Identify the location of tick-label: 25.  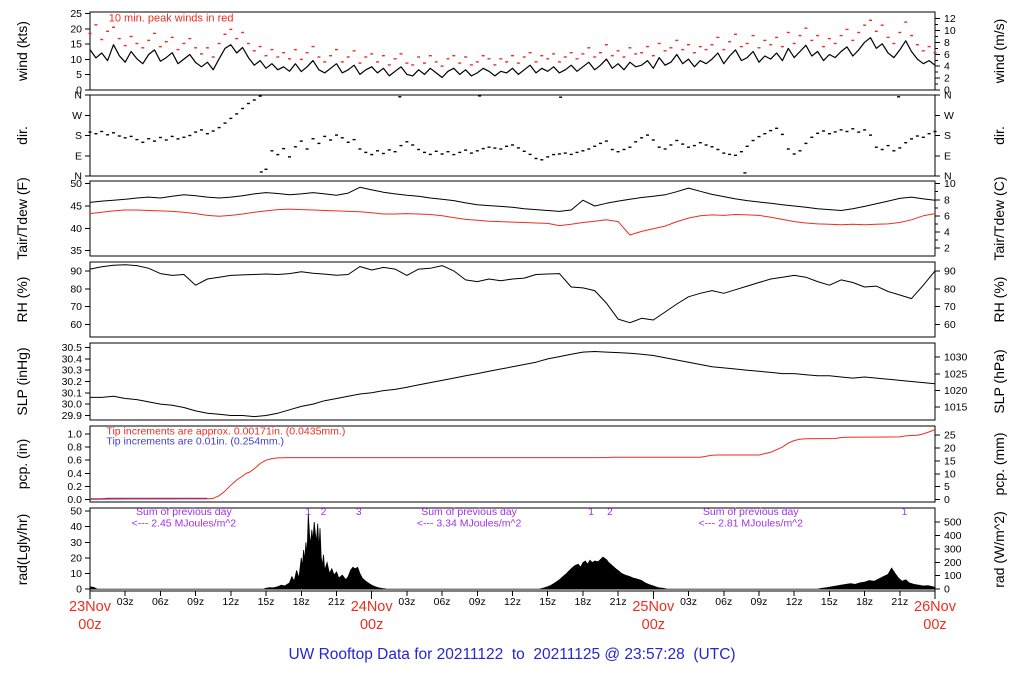
(950, 435).